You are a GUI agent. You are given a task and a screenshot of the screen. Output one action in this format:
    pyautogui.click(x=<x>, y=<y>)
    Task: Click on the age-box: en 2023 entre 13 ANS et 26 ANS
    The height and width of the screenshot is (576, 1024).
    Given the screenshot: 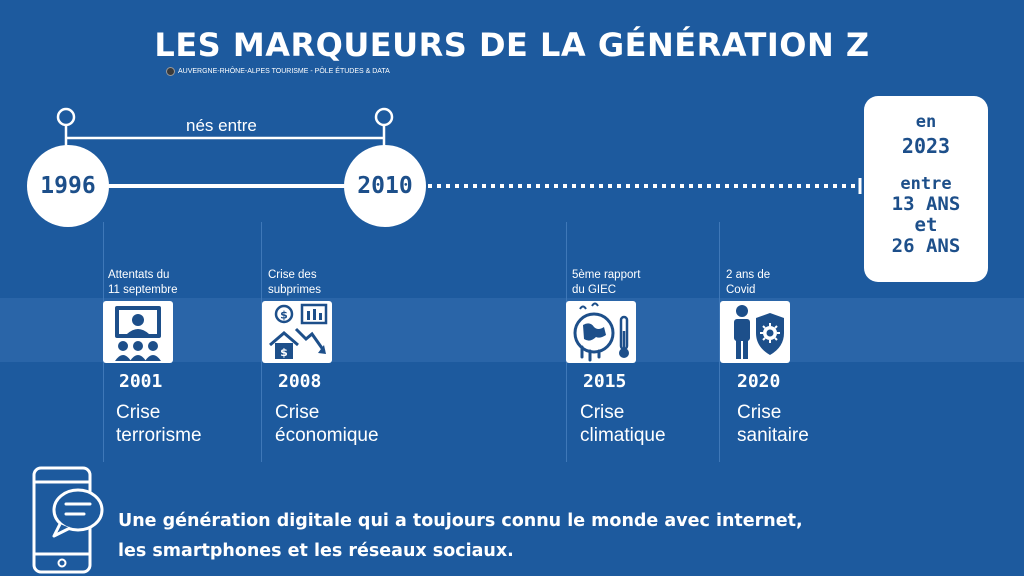 What is the action you would take?
    pyautogui.click(x=926, y=189)
    